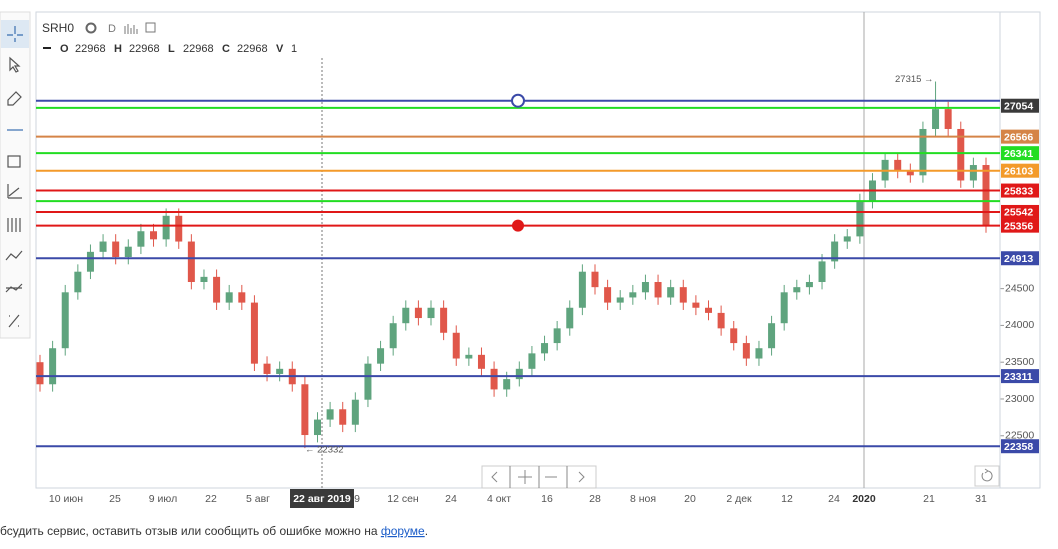 This screenshot has width=1058, height=549. I want to click on level-label: 24913, so click(1018, 259).